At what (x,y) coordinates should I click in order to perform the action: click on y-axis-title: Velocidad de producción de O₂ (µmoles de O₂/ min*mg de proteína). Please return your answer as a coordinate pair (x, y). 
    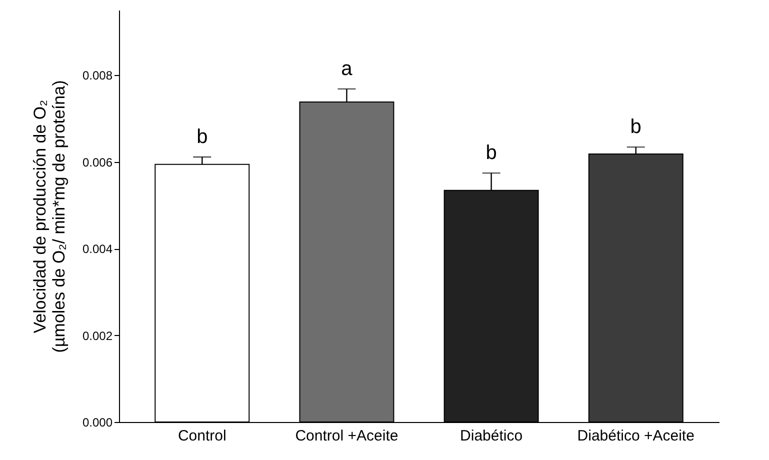
    Looking at the image, I should click on (49, 216).